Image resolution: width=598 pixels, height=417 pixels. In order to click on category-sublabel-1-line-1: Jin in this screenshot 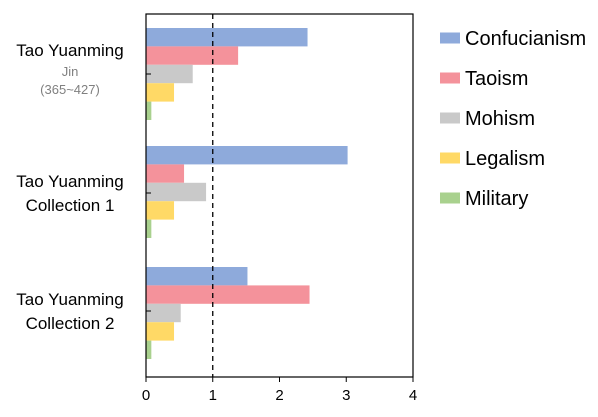, I will do `click(70, 71)`.